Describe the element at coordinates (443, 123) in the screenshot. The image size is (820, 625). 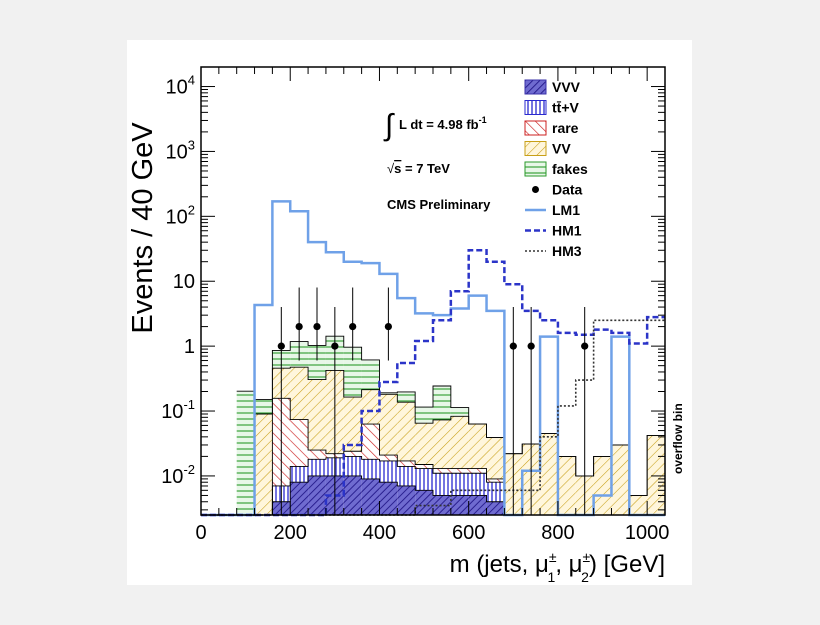
I see `lumi-label: L dt = 4.98 fb-1` at that location.